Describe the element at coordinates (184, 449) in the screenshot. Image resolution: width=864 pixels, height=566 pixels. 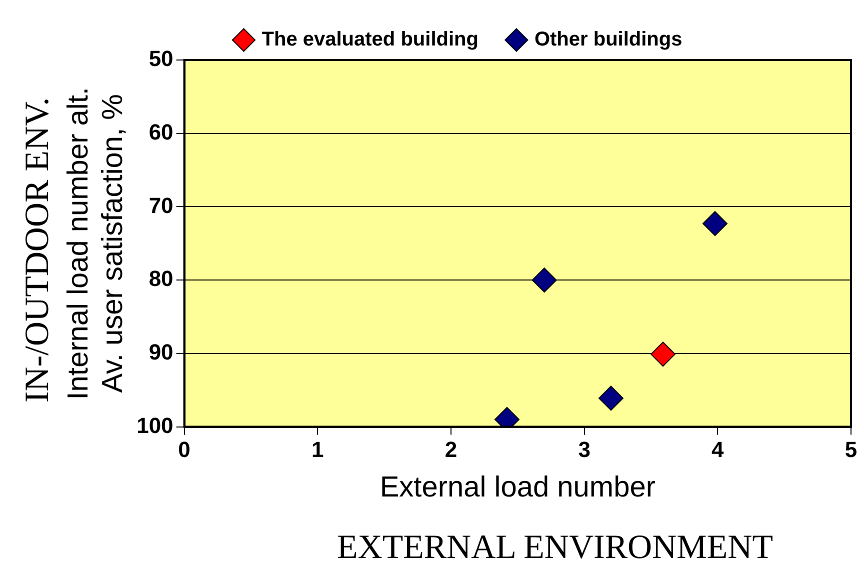
I see `x-tick-label: 0` at that location.